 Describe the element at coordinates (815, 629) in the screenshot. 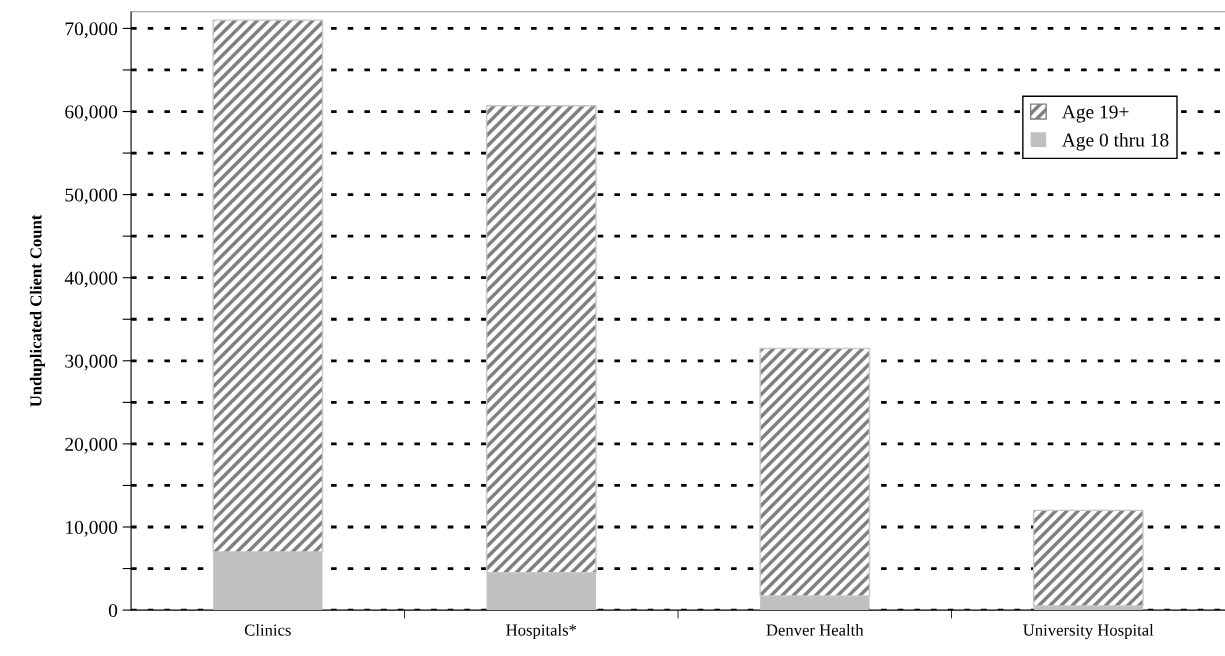

I see `x-tick-label: Denver Health` at that location.